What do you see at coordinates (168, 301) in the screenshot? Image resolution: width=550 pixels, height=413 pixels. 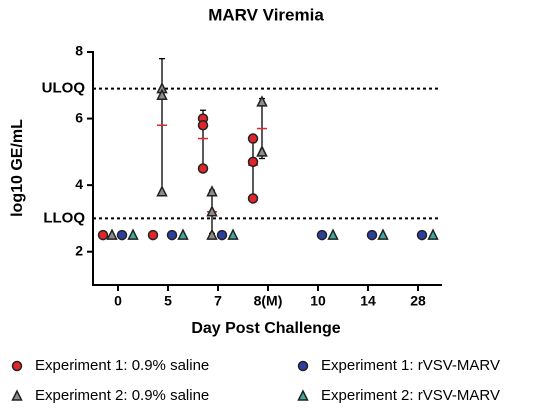 I see `x-tick-label: 5` at bounding box center [168, 301].